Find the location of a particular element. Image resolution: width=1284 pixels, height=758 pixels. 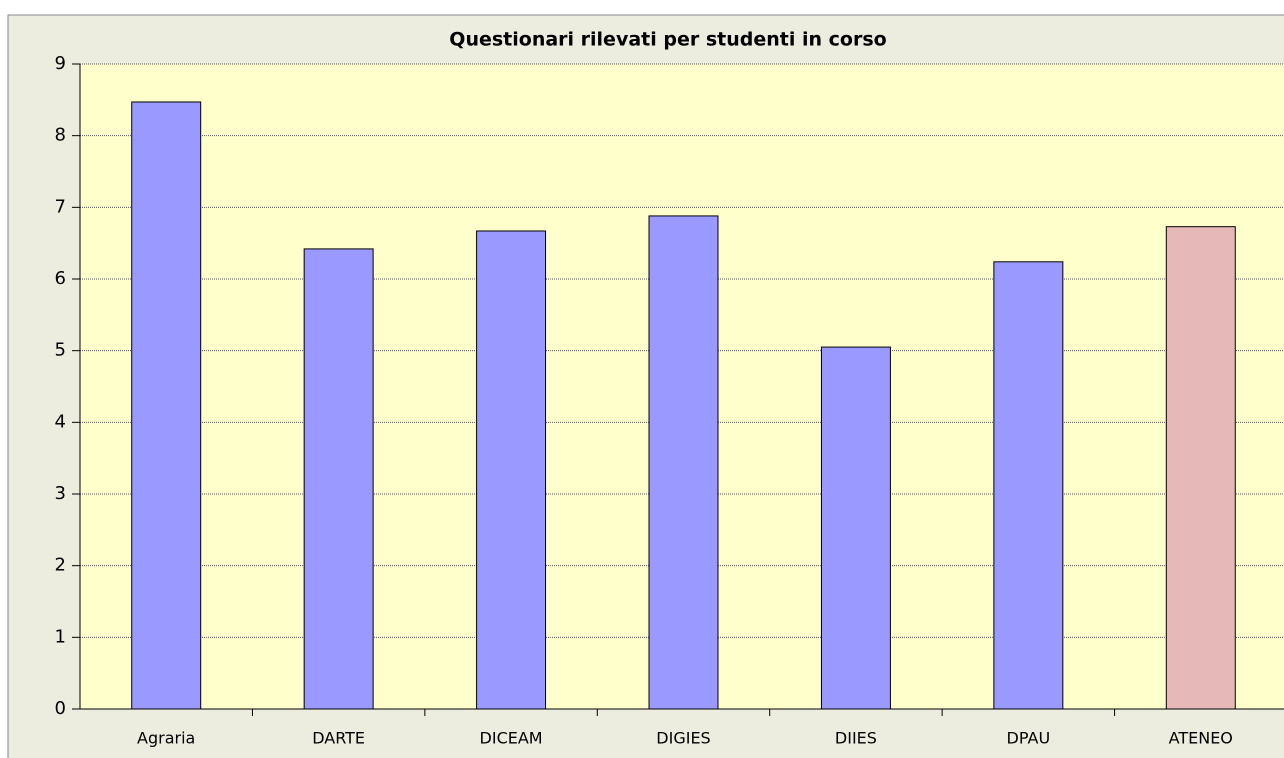

x-tick-label: DARTE is located at coordinates (338, 738).